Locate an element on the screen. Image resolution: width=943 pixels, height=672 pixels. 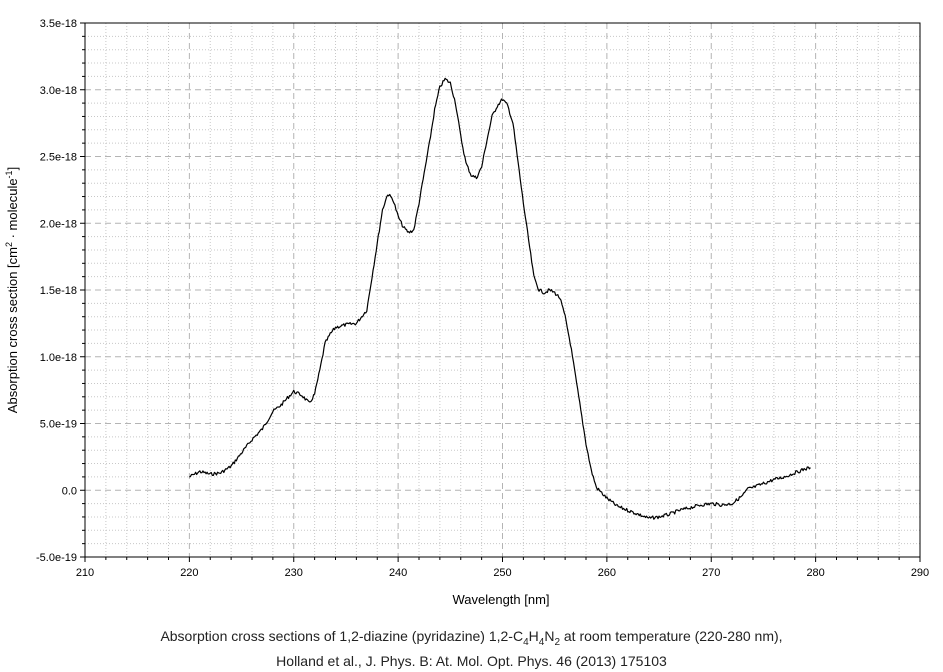
y-tick-label: 2.0e-18 is located at coordinates (58, 224).